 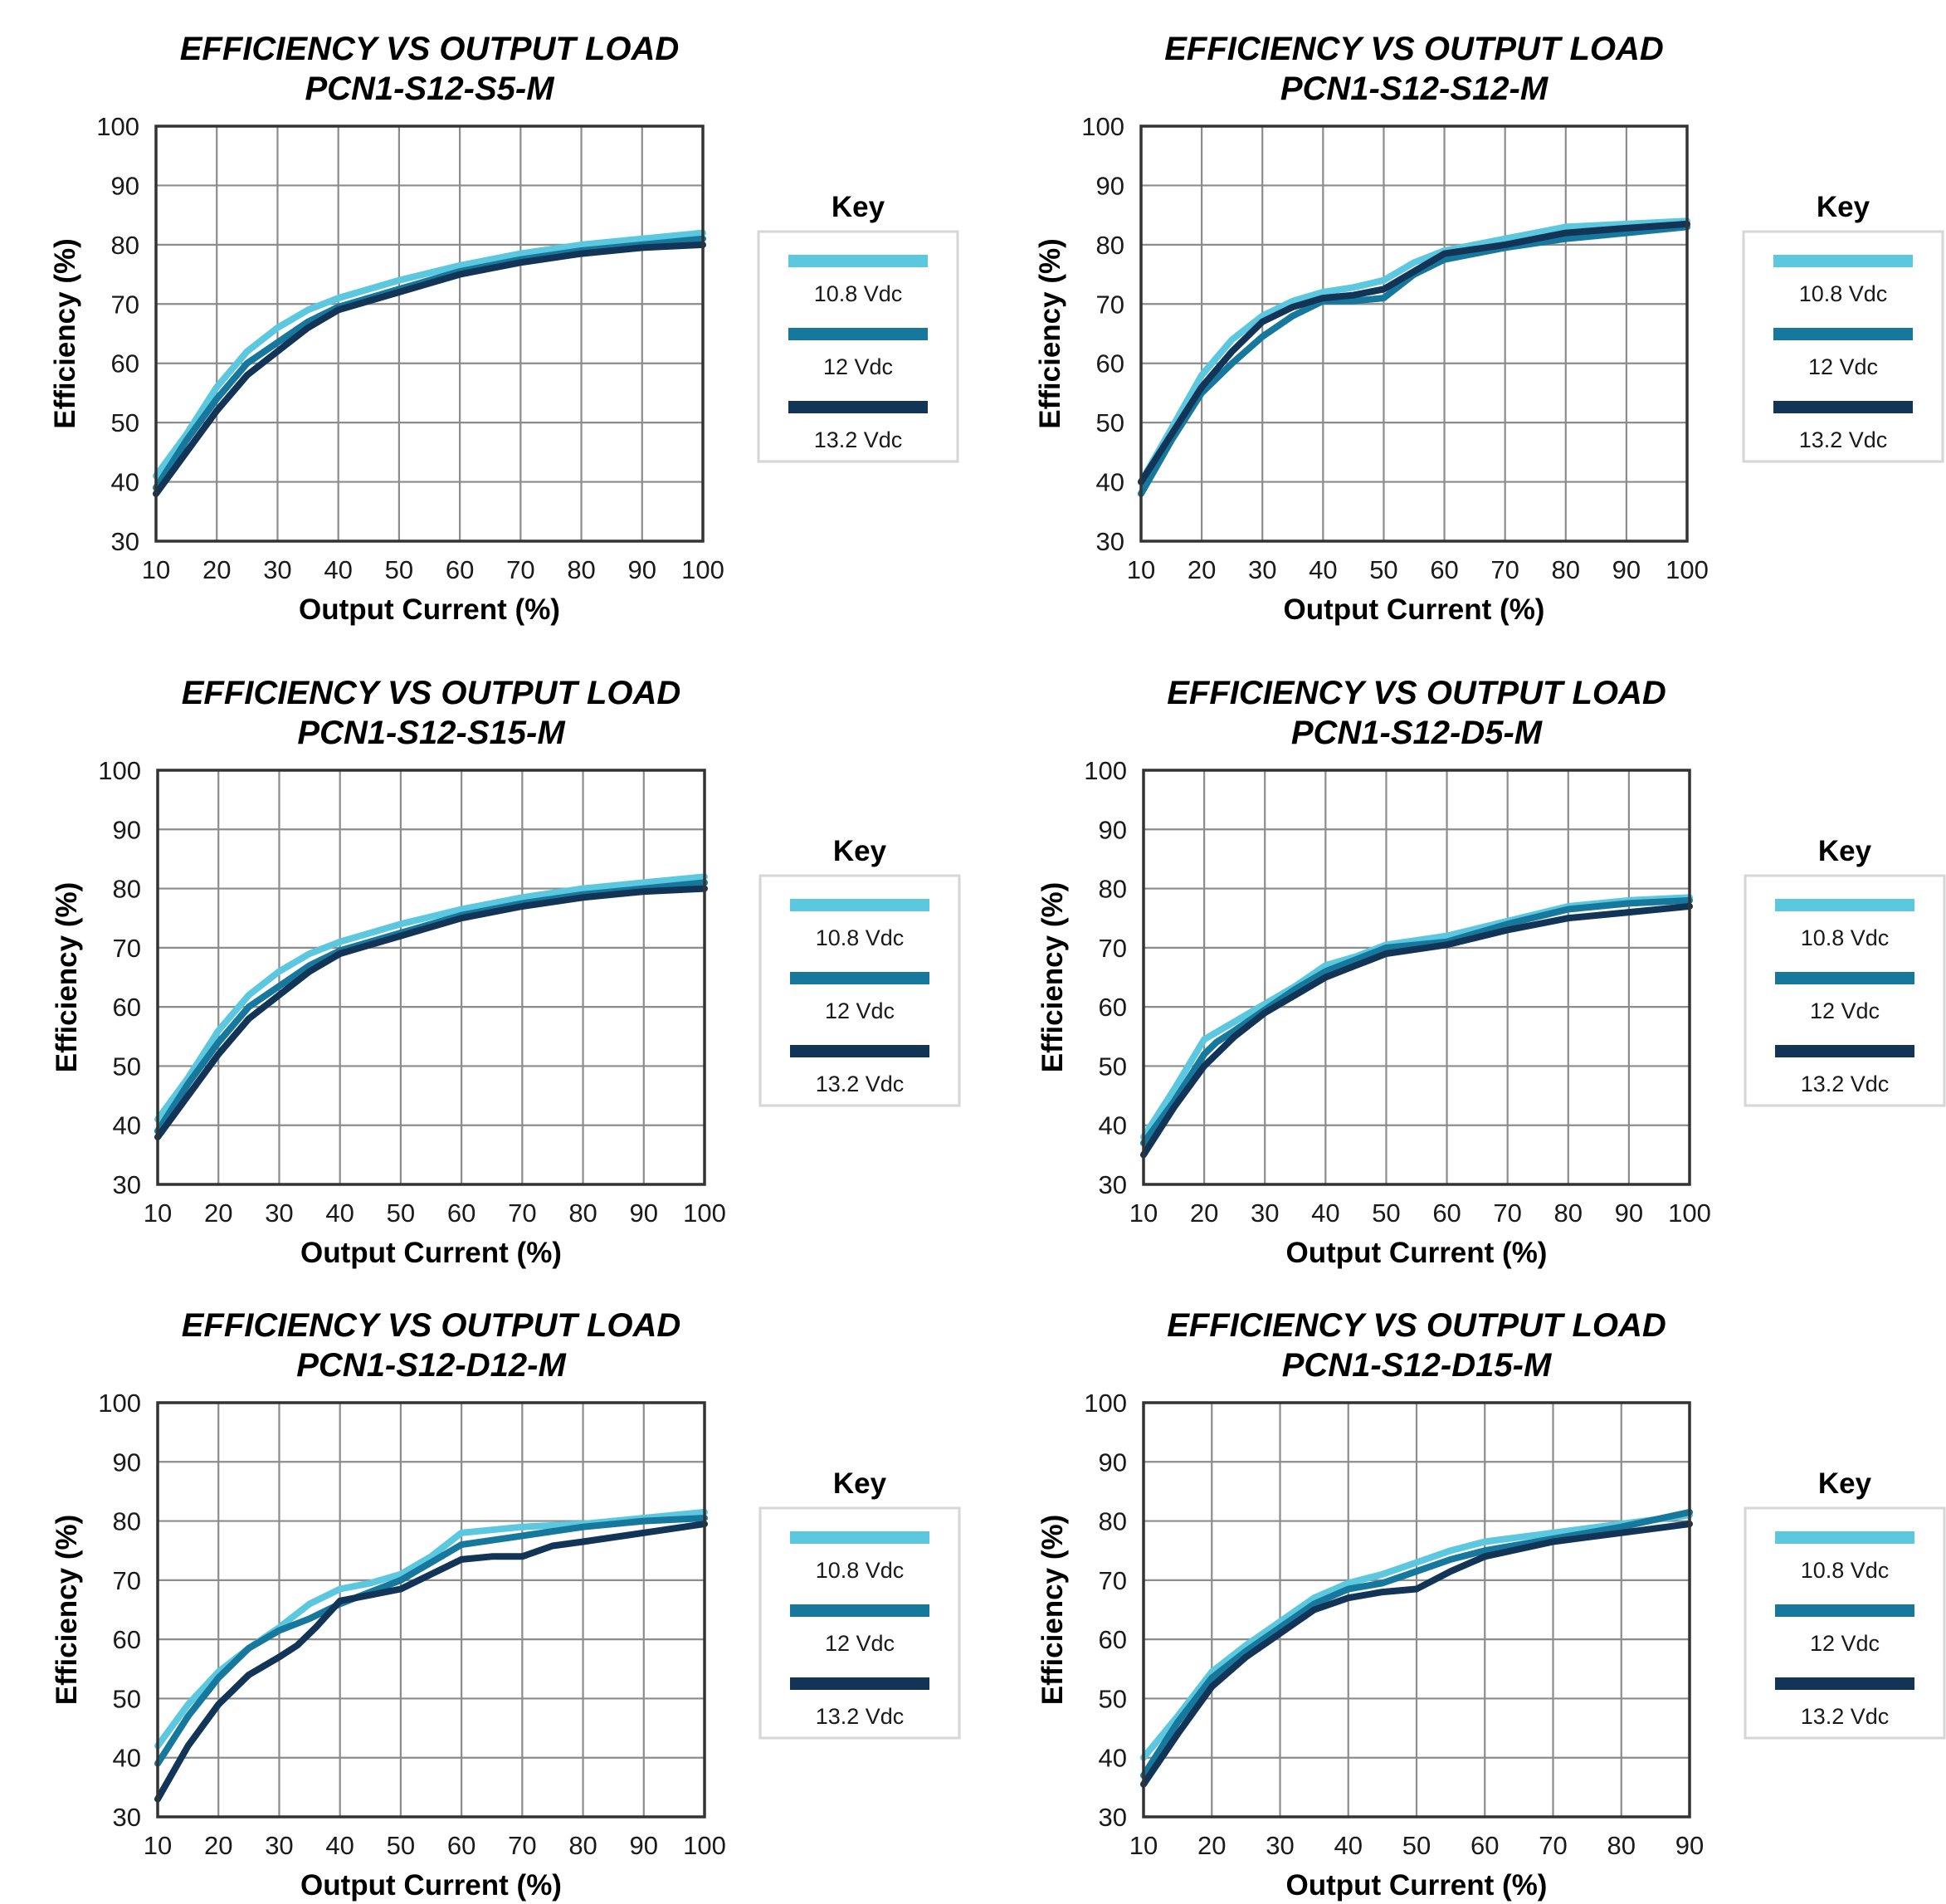 What do you see at coordinates (338, 569) in the screenshot?
I see `x-tick-label: 40` at bounding box center [338, 569].